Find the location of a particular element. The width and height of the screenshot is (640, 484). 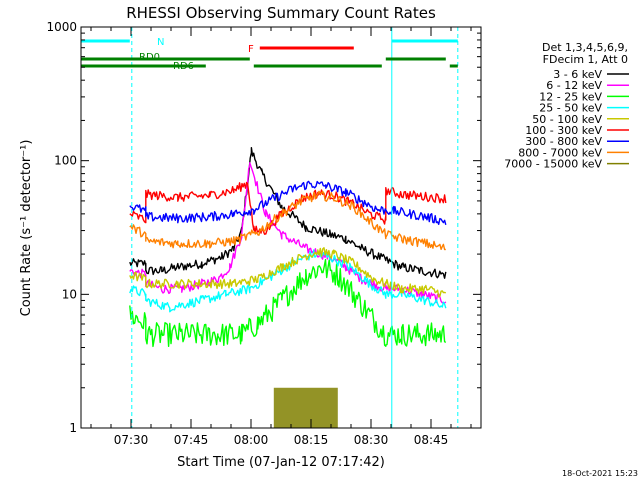

annotation-f-label: F is located at coordinates (251, 49).